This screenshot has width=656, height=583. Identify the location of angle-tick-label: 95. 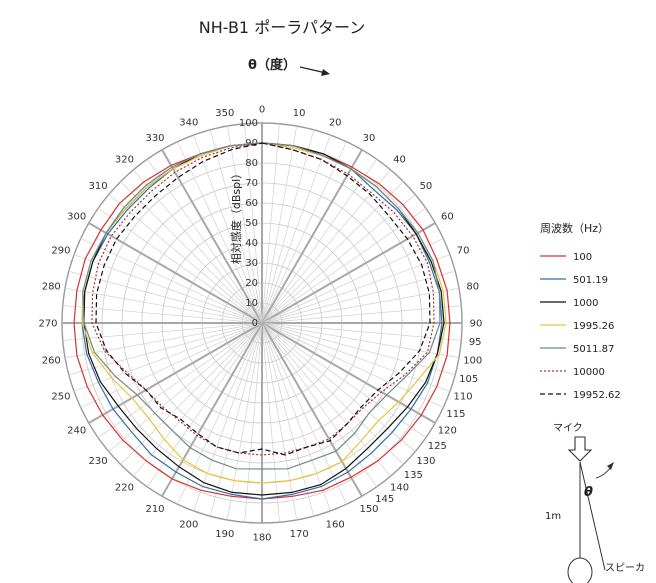
(475, 342).